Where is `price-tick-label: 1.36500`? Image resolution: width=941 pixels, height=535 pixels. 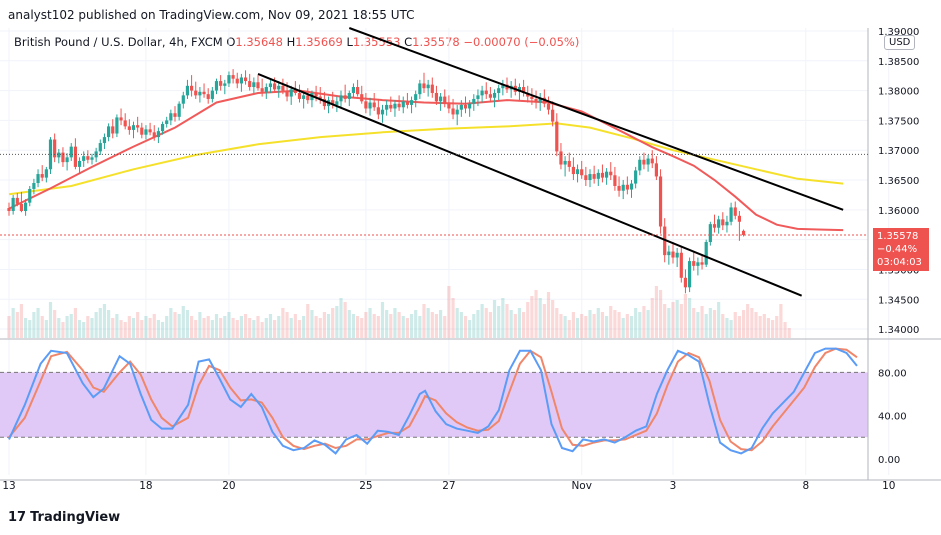
price-tick-label: 1.36500 is located at coordinates (898, 181).